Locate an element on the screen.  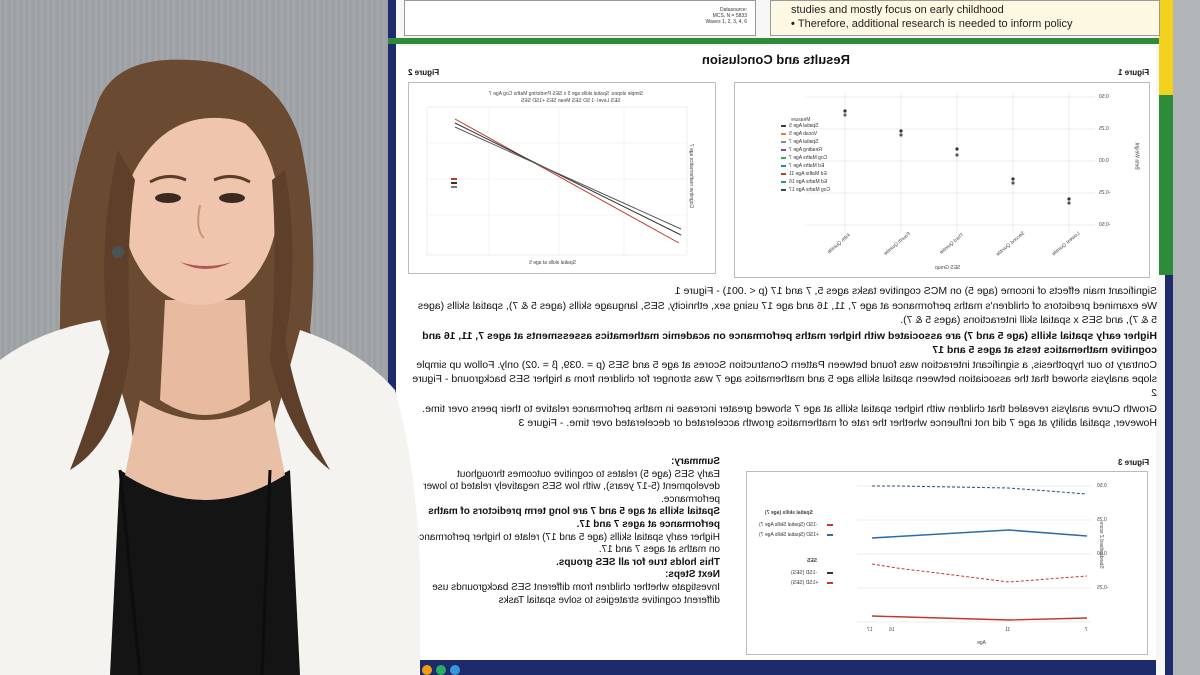
fig3-legend-swatches is located at coordinates (830, 554).